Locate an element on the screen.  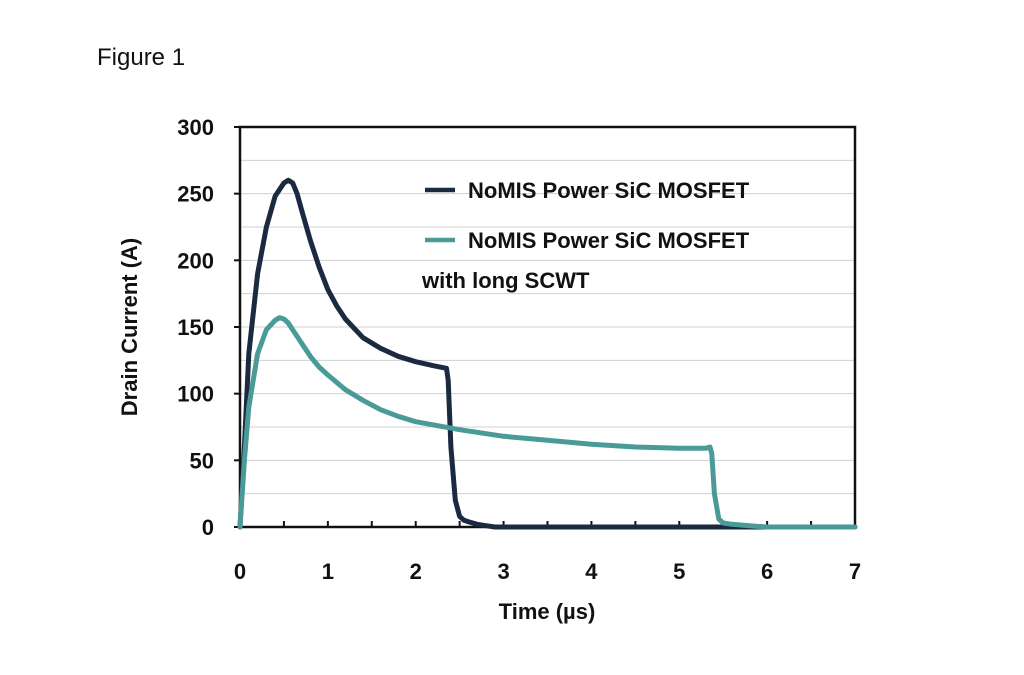
y-tick-label: 300 is located at coordinates (195, 127).